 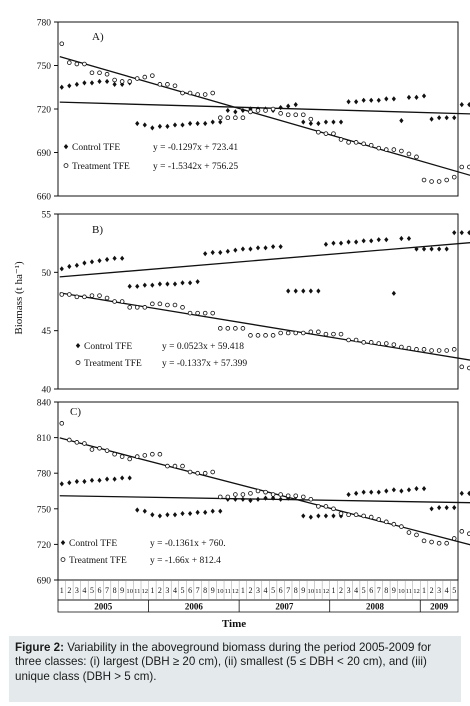 I want to click on regression-line-treatment, so click(x=264, y=115).